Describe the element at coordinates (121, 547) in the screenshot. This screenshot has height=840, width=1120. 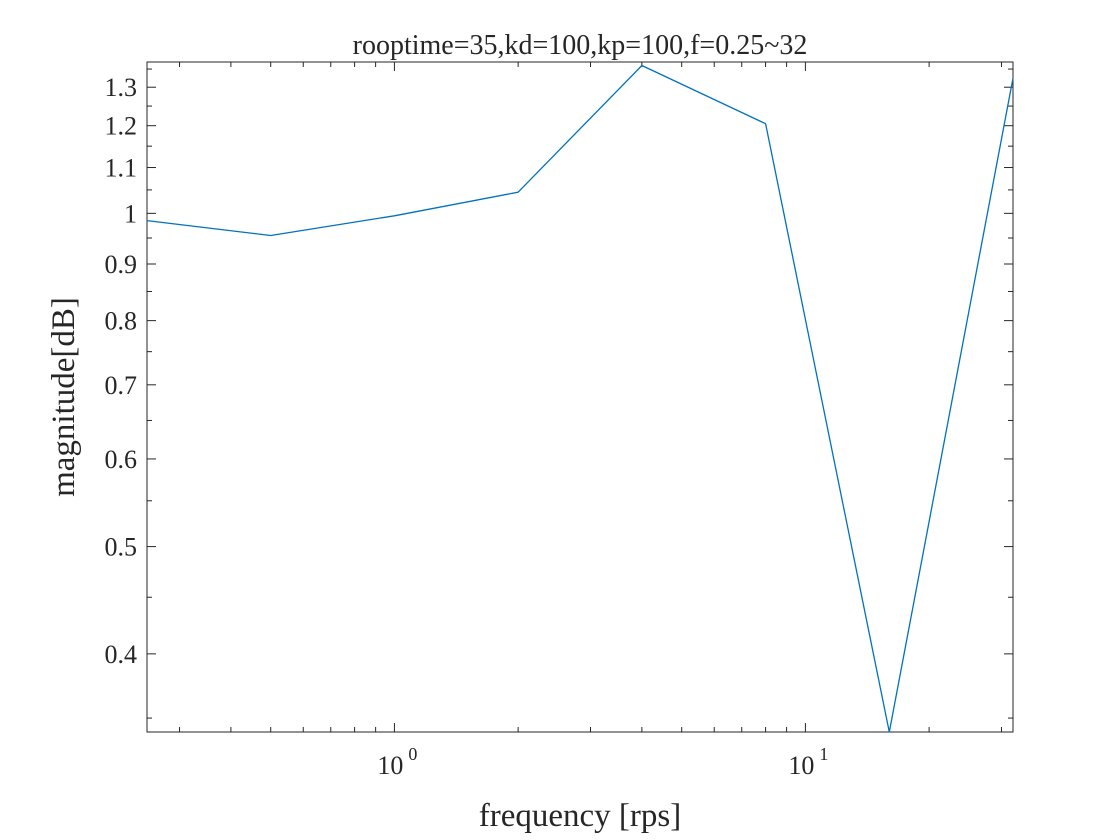
I see `y-tick-label: 0.5` at that location.